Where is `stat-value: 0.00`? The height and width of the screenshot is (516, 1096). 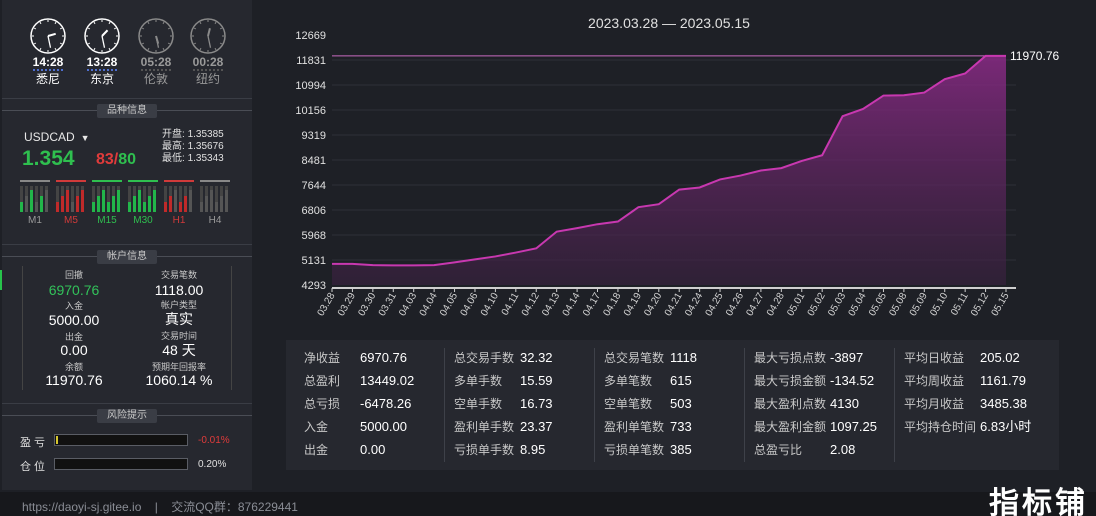
stat-value: 0.00 is located at coordinates (373, 449).